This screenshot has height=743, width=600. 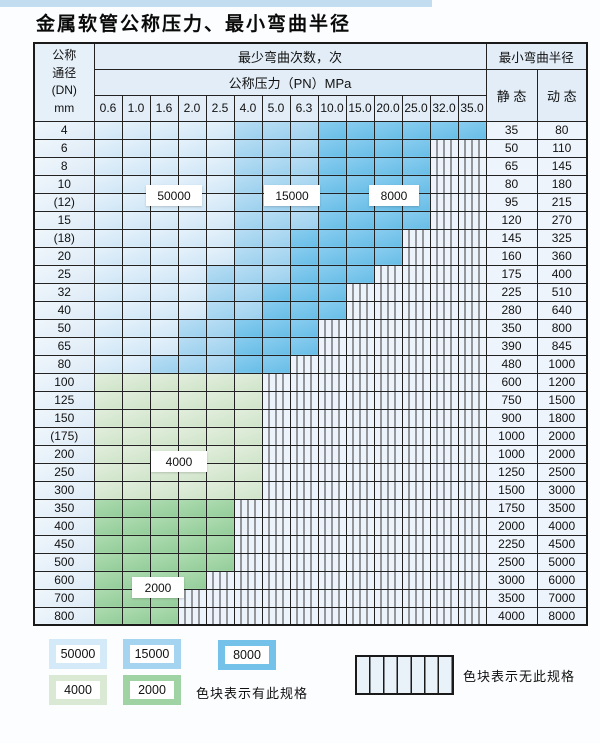 I want to click on pressure-tick: 25.0, so click(x=416, y=108).